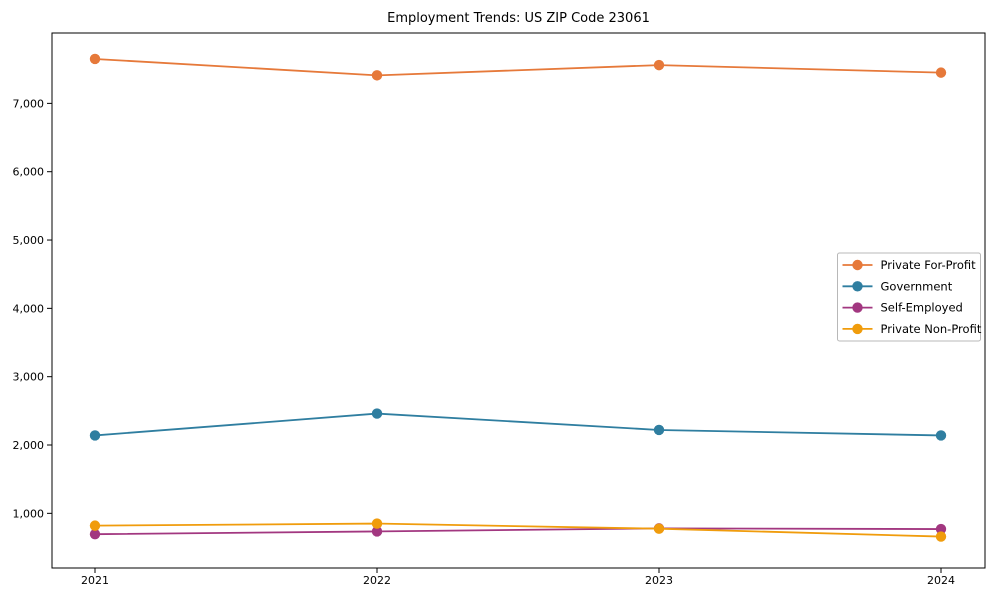 The width and height of the screenshot is (1000, 600). I want to click on series-line-government, so click(518, 424).